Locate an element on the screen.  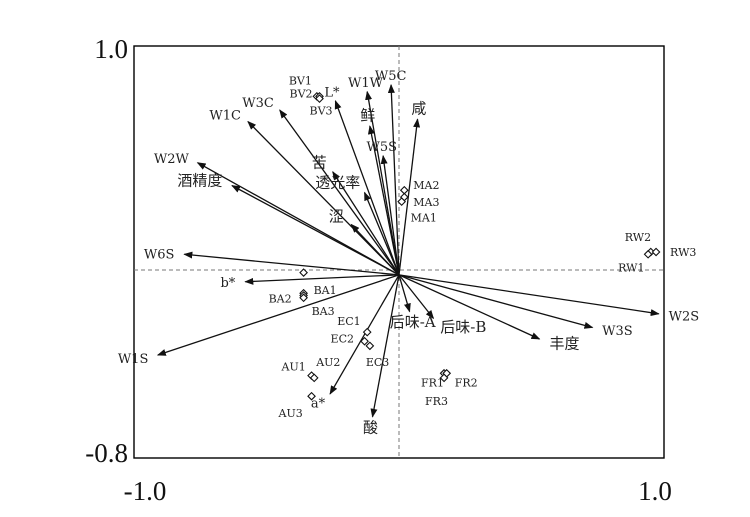
x-tick-label-left: -1.0 is located at coordinates (145, 491).